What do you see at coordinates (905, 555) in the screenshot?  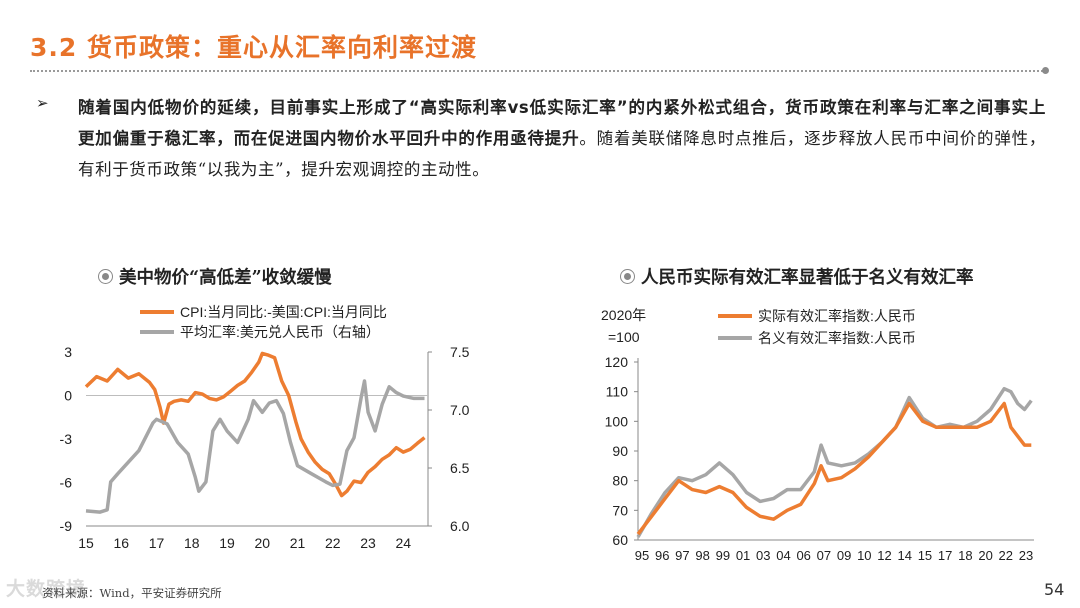 I see `x-tick-13: 14` at bounding box center [905, 555].